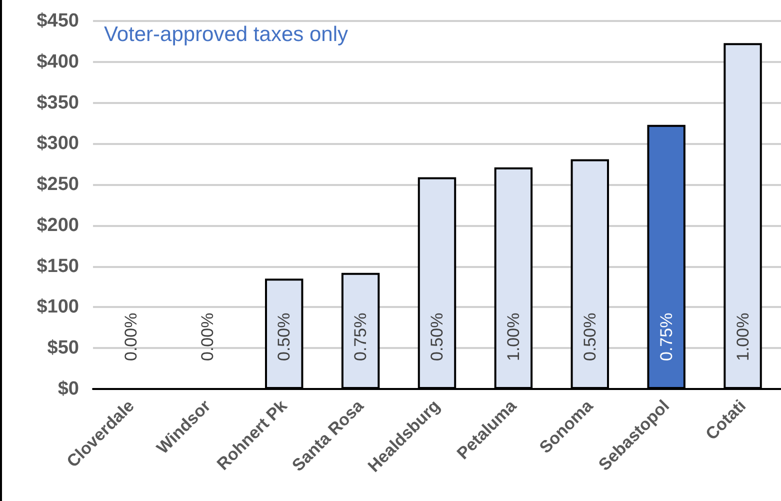 The image size is (781, 501). What do you see at coordinates (57, 61) in the screenshot?
I see `y-tick-label: $400` at bounding box center [57, 61].